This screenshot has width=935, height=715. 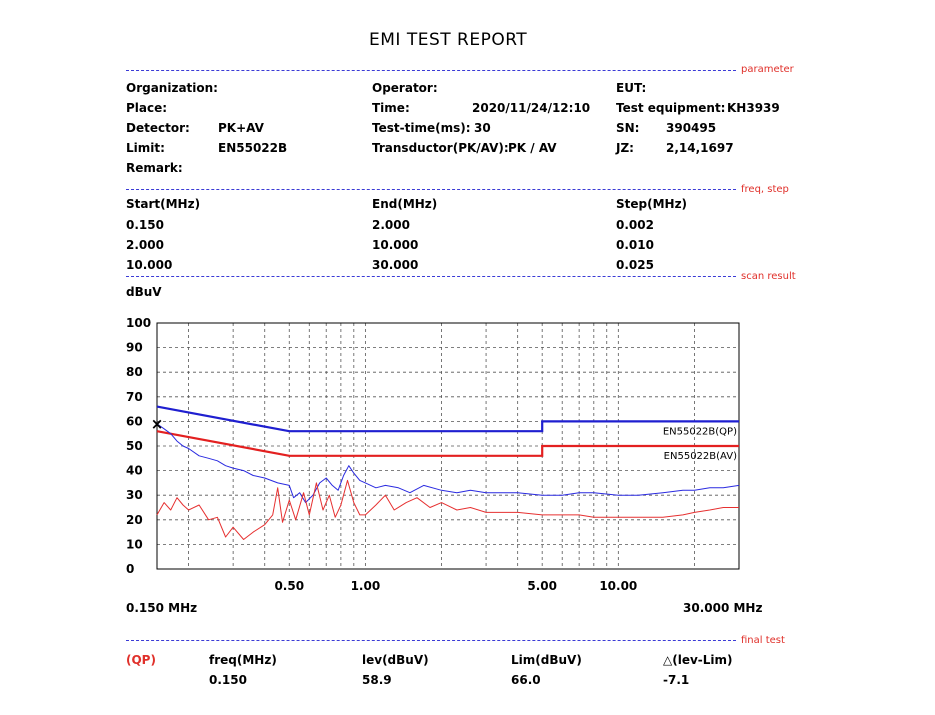 What do you see at coordinates (145, 148) in the screenshot?
I see `limit-label: Limit:` at bounding box center [145, 148].